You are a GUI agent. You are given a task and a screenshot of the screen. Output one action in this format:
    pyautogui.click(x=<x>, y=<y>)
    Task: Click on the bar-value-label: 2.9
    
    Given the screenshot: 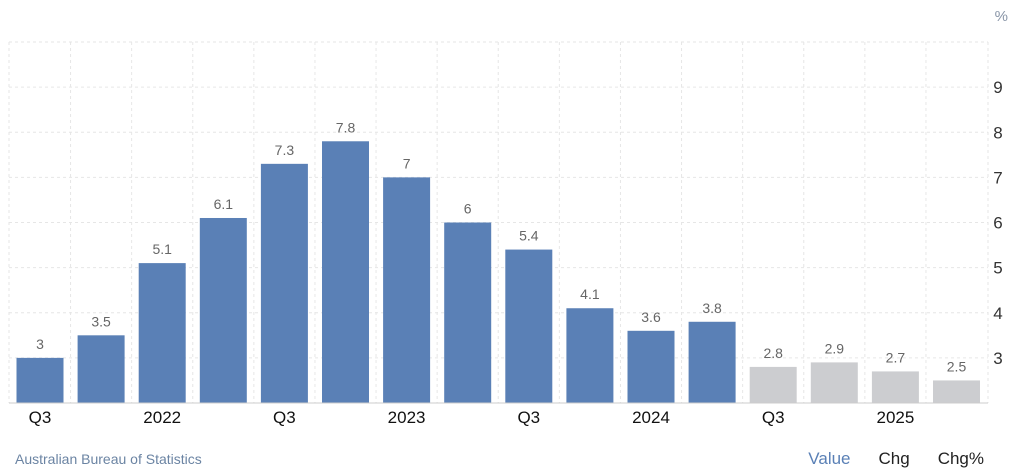 What is the action you would take?
    pyautogui.click(x=835, y=348)
    